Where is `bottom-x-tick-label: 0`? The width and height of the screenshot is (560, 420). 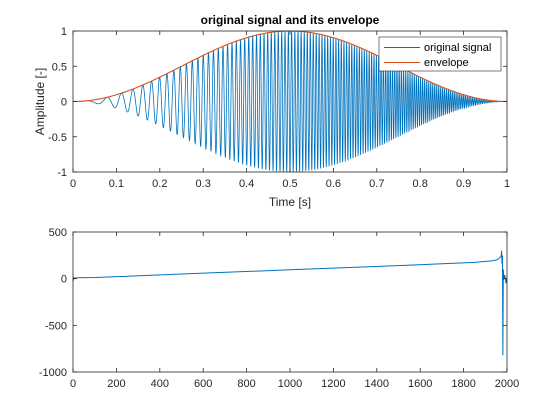
bottom-x-tick-label: 0 is located at coordinates (73, 384).